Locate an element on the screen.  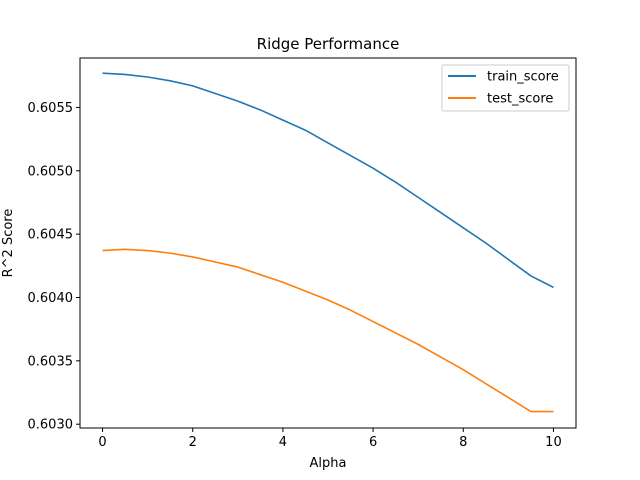
y-axis-label: R^2 Score is located at coordinates (8, 243).